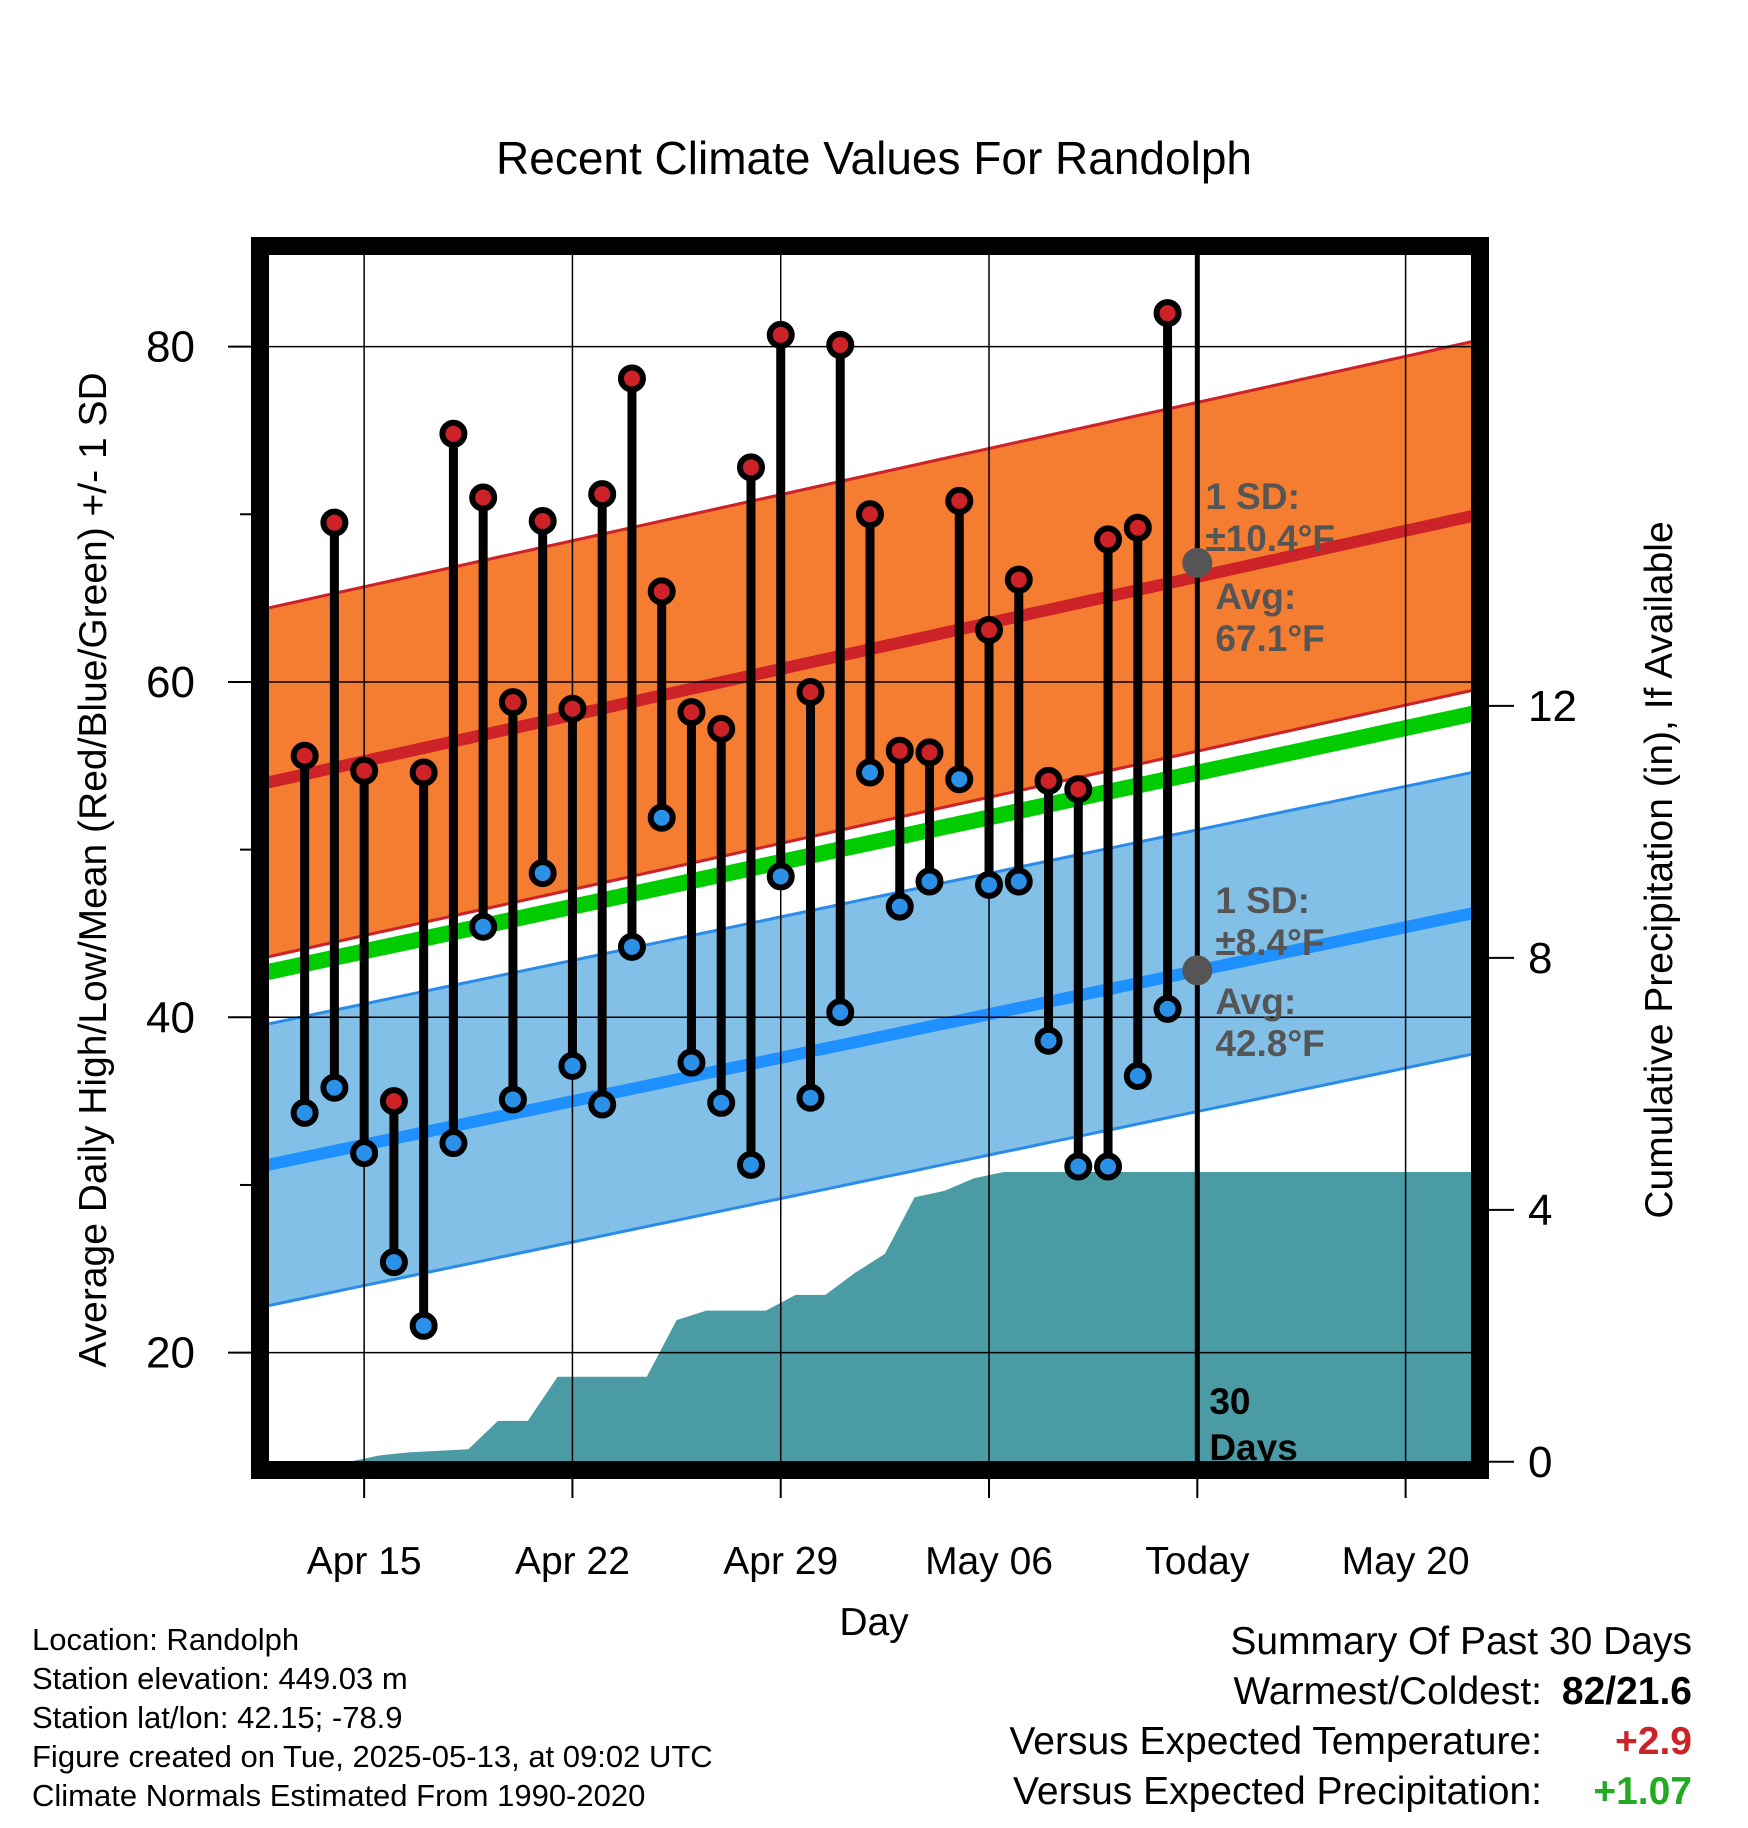  What do you see at coordinates (1540, 958) in the screenshot?
I see `y2-tick-label: 8` at bounding box center [1540, 958].